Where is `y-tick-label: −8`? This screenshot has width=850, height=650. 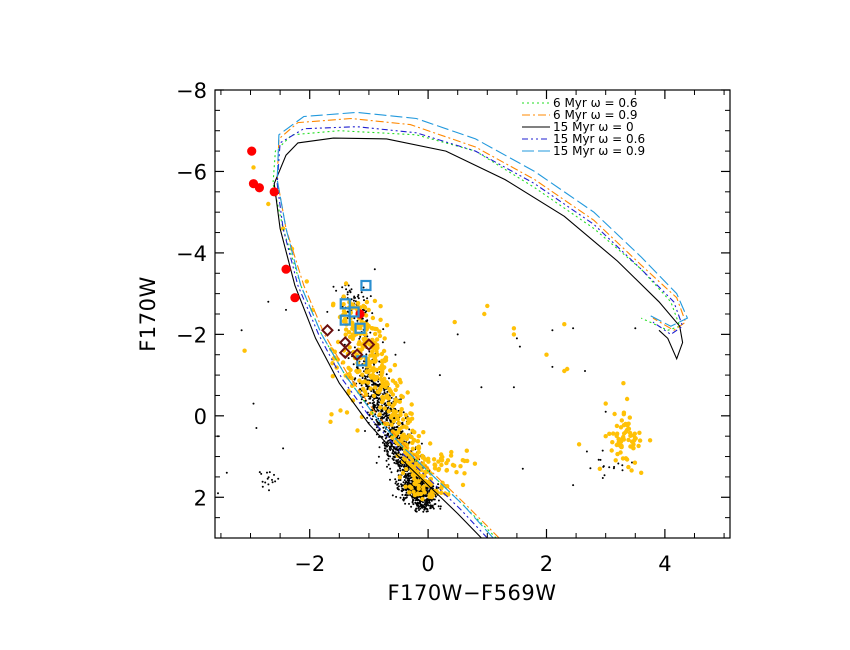
y-tick-label: −8 is located at coordinates (191, 91).